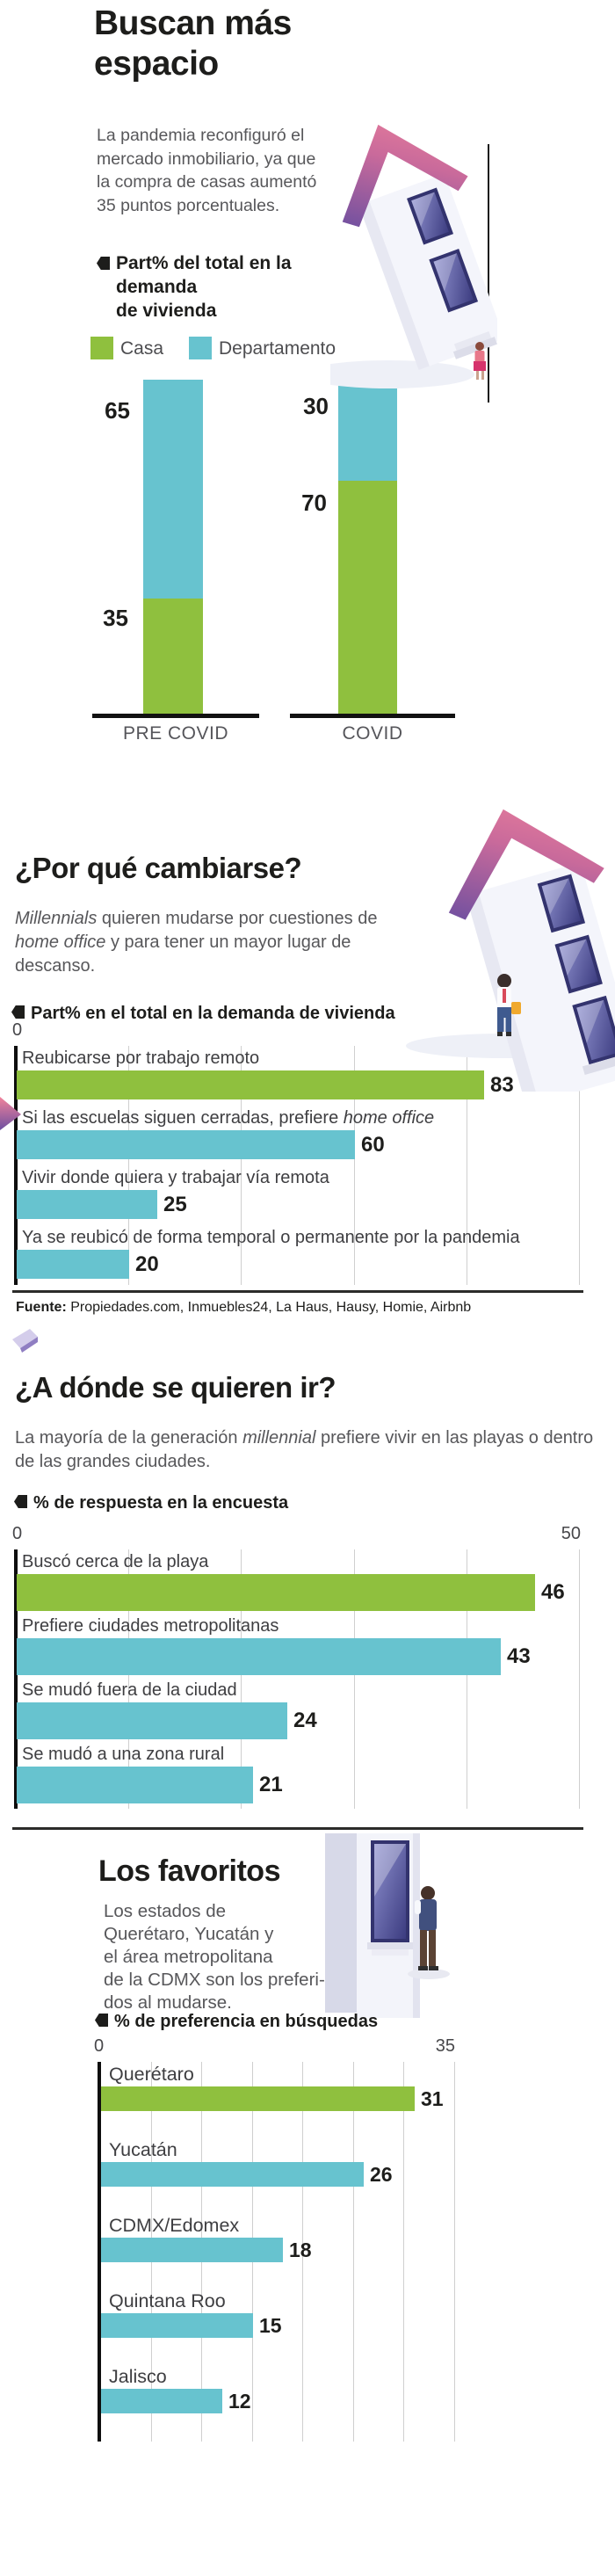 The image size is (615, 2576). What do you see at coordinates (305, 1720) in the screenshot?
I see `bar-value: 24` at bounding box center [305, 1720].